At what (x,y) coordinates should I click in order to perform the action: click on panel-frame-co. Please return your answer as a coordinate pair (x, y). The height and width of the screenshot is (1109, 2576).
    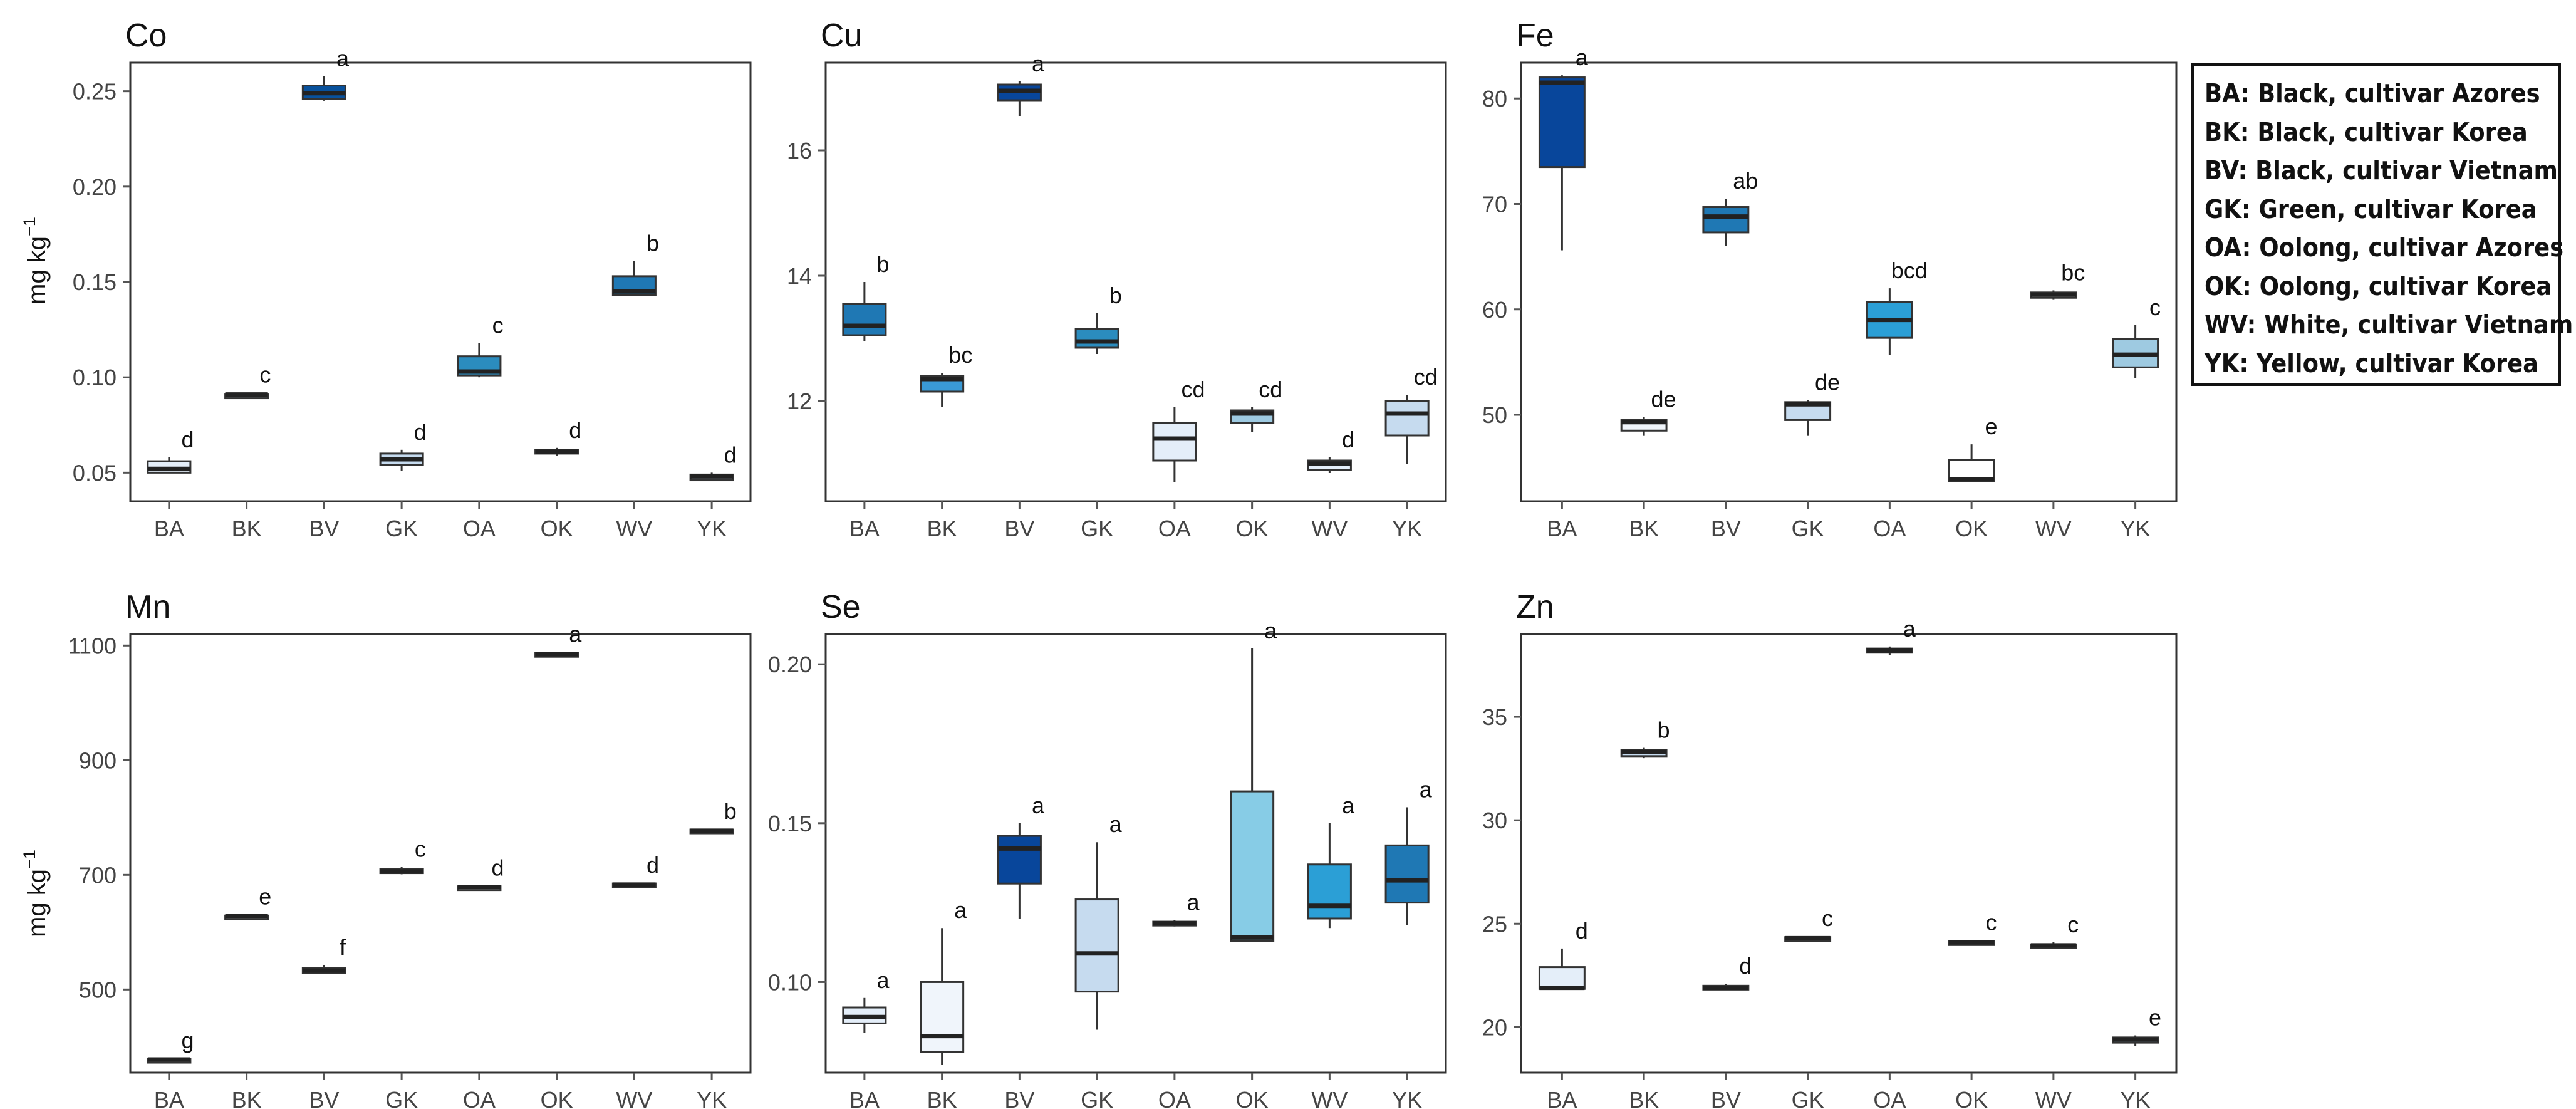
    Looking at the image, I should click on (440, 281).